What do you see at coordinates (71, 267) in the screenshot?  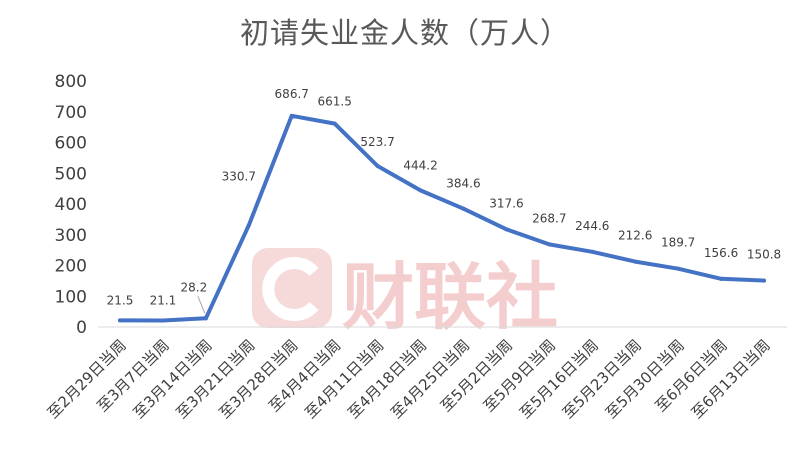 I see `y-tick-label: 200` at bounding box center [71, 267].